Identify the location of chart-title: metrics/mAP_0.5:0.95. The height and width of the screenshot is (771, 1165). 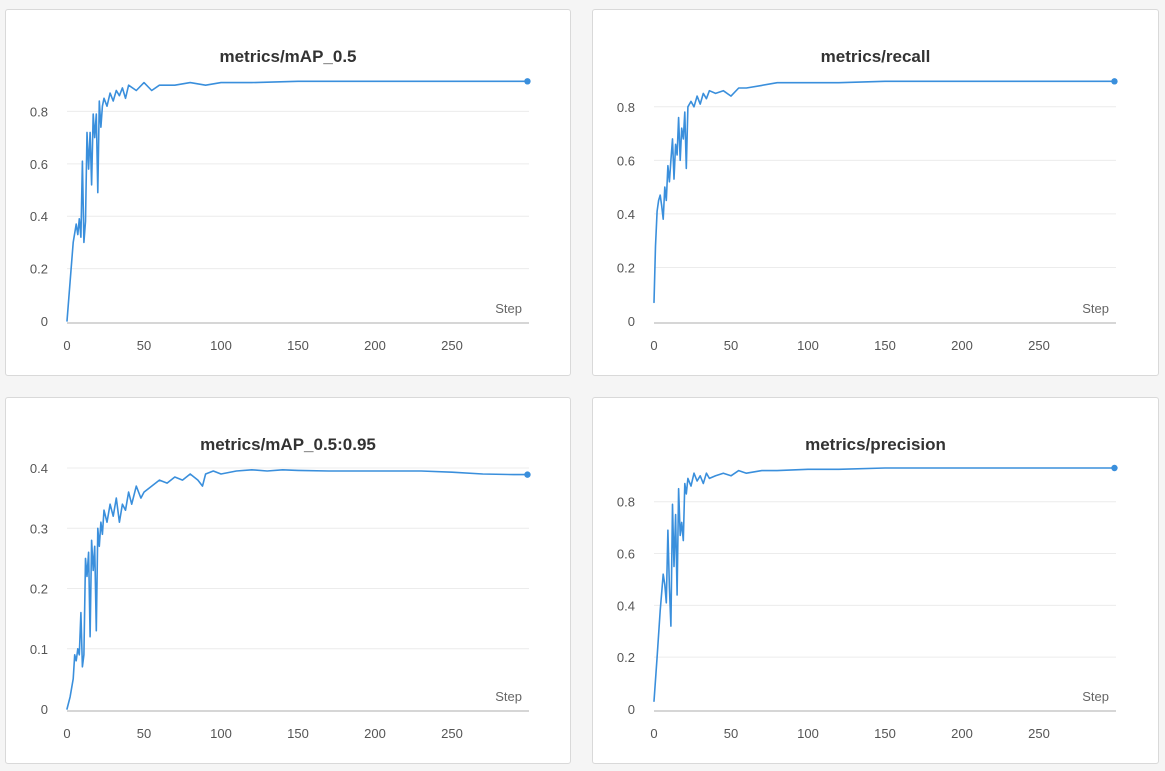
(288, 444).